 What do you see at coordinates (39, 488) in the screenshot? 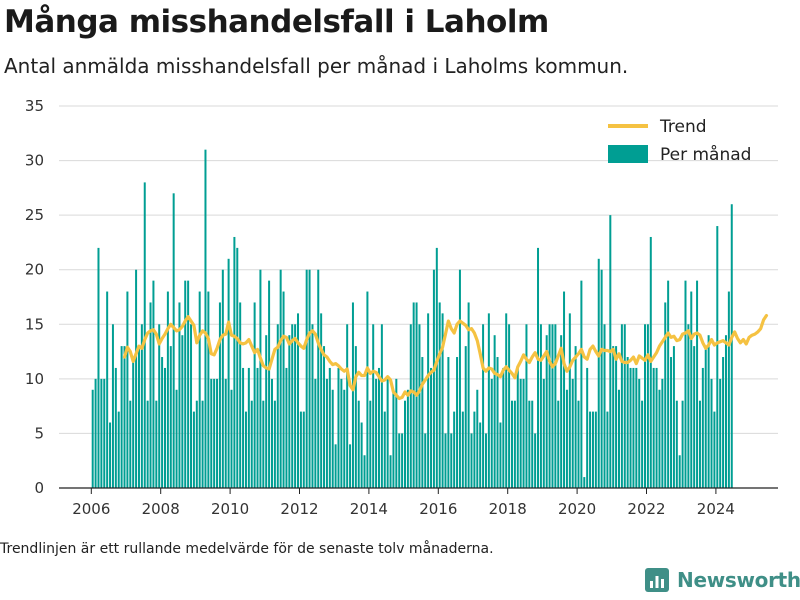
I see `y-tick-label: 0` at bounding box center [39, 488].